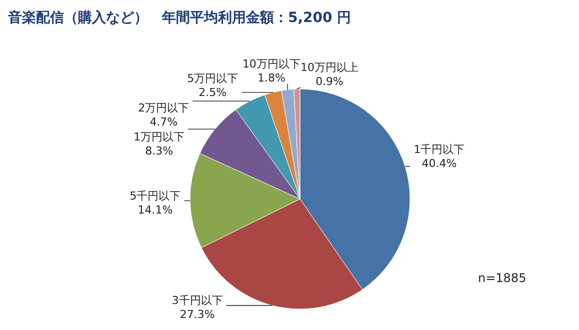 The image size is (579, 330). What do you see at coordinates (164, 121) in the screenshot?
I see `data-label: 4.7%` at bounding box center [164, 121].